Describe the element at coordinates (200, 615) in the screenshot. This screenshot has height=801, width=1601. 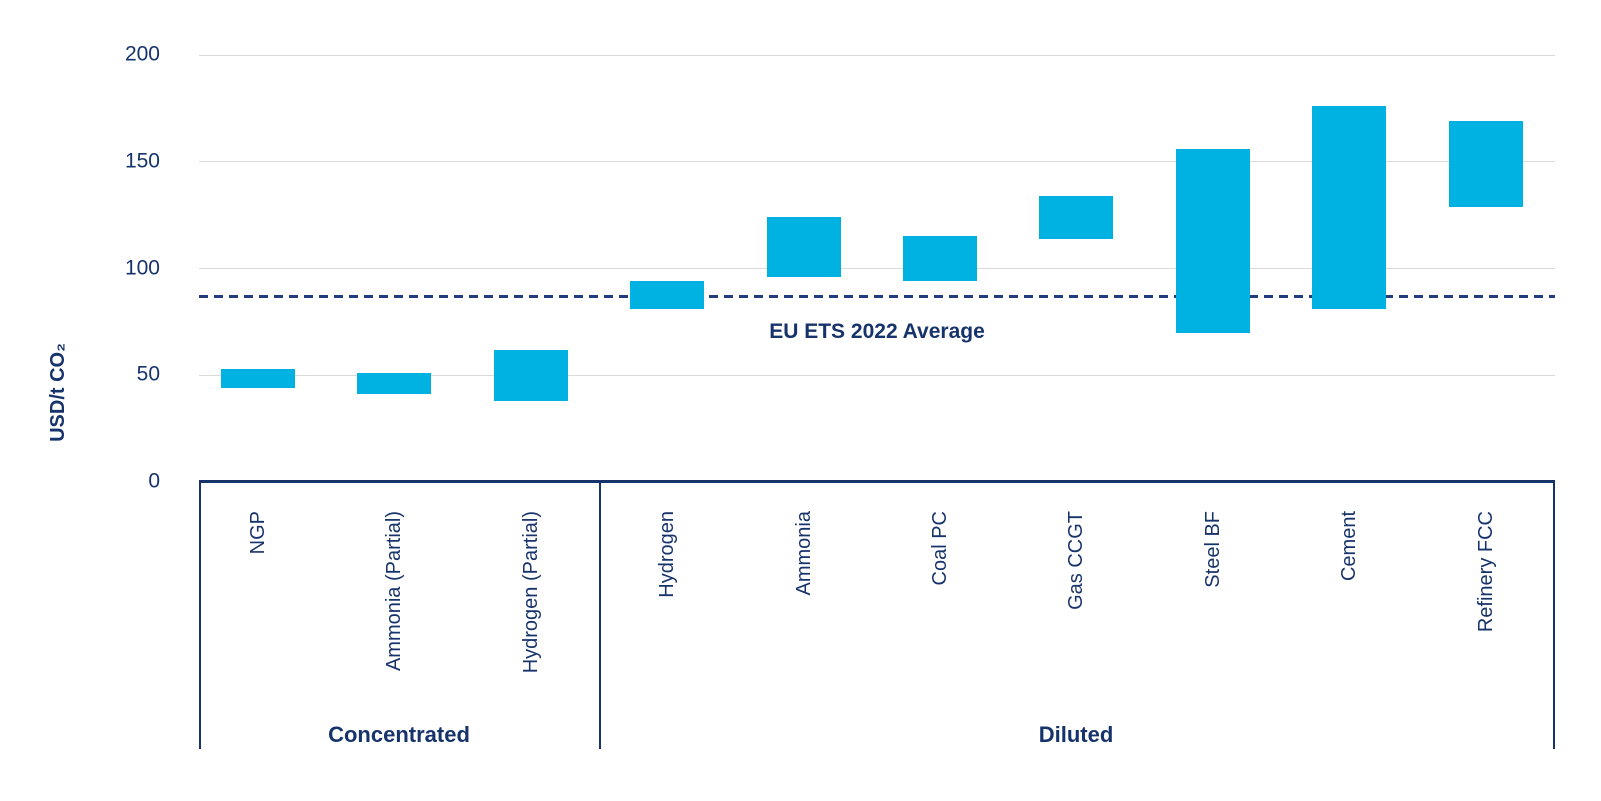
I see `frame-left` at that location.